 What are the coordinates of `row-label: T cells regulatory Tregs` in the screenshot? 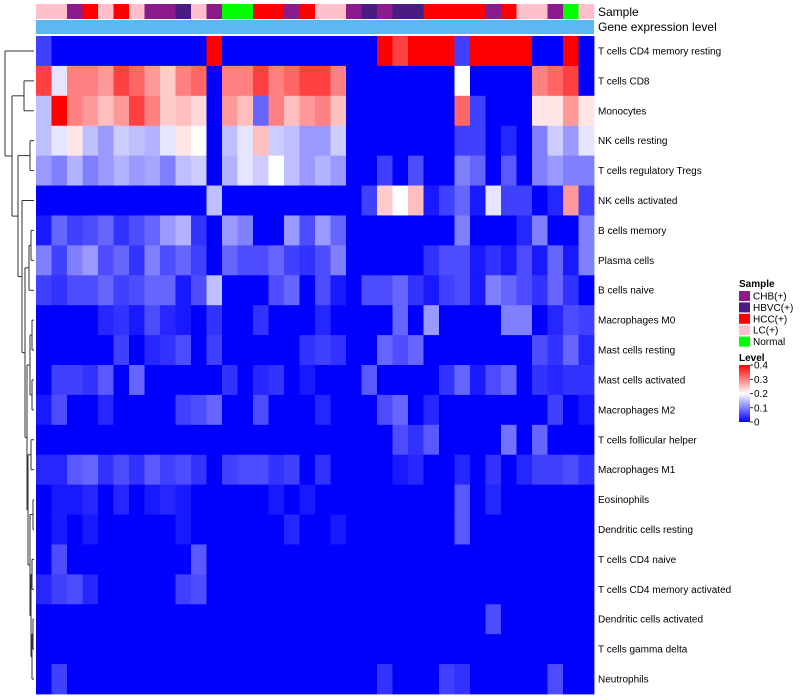 It's located at (650, 171).